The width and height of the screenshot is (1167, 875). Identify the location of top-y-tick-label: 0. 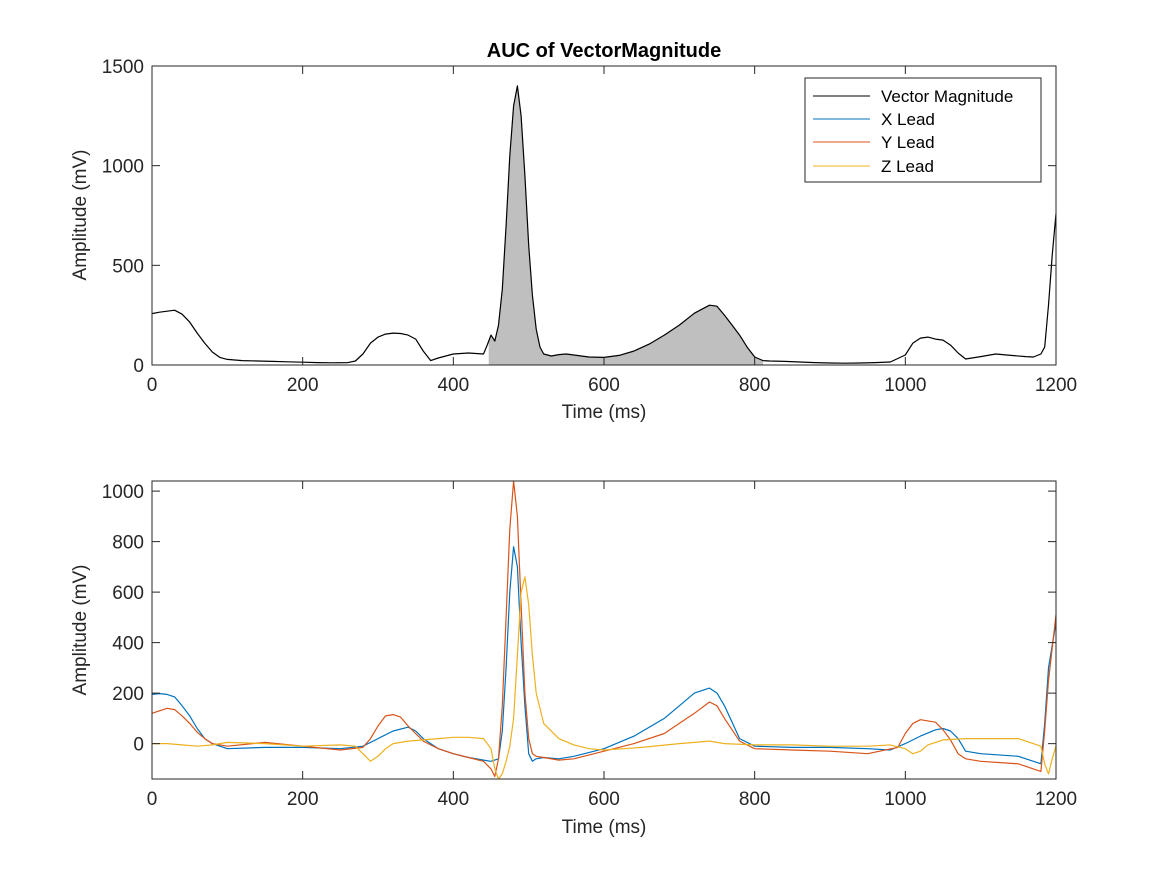
(138, 366).